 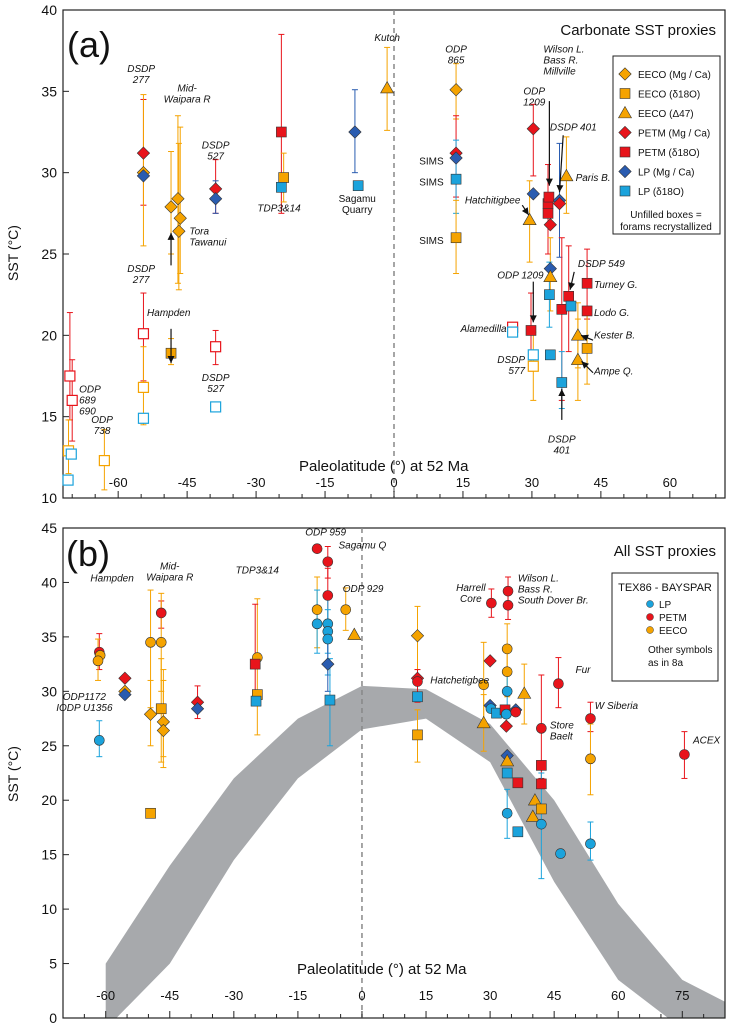 What do you see at coordinates (53, 1017) in the screenshot?
I see `y-tick-label: 0` at bounding box center [53, 1017].